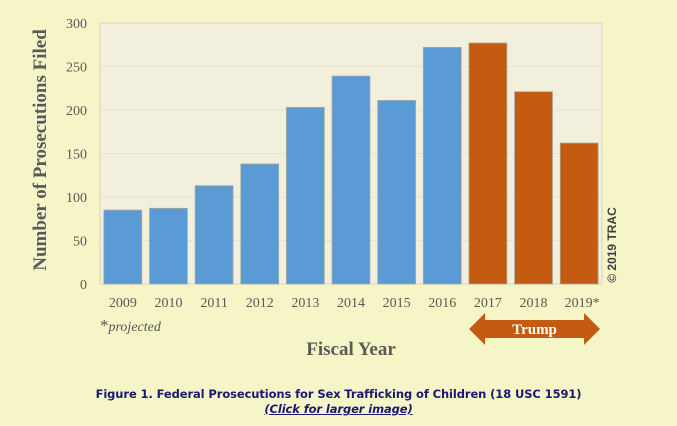 The image size is (677, 426). What do you see at coordinates (168, 303) in the screenshot?
I see `x-tick-label: 2010` at bounding box center [168, 303].